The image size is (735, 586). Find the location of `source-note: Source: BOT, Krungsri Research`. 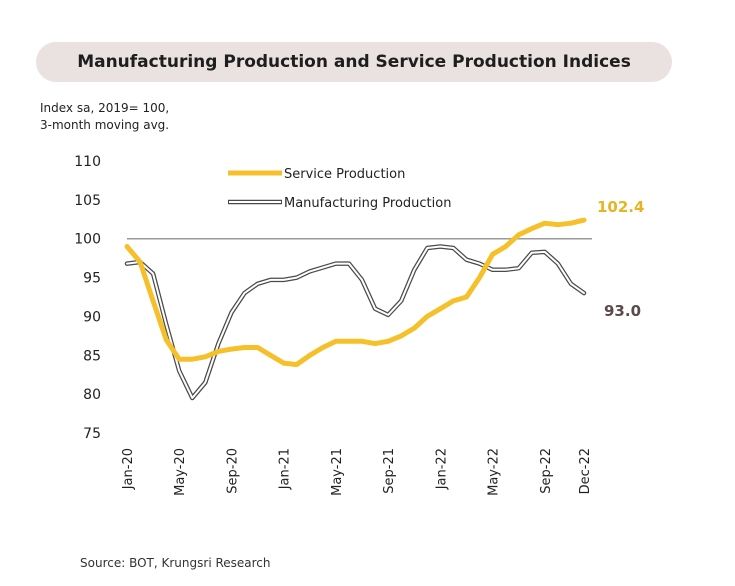

source-note: Source: BOT, Krungsri Research is located at coordinates (175, 563).